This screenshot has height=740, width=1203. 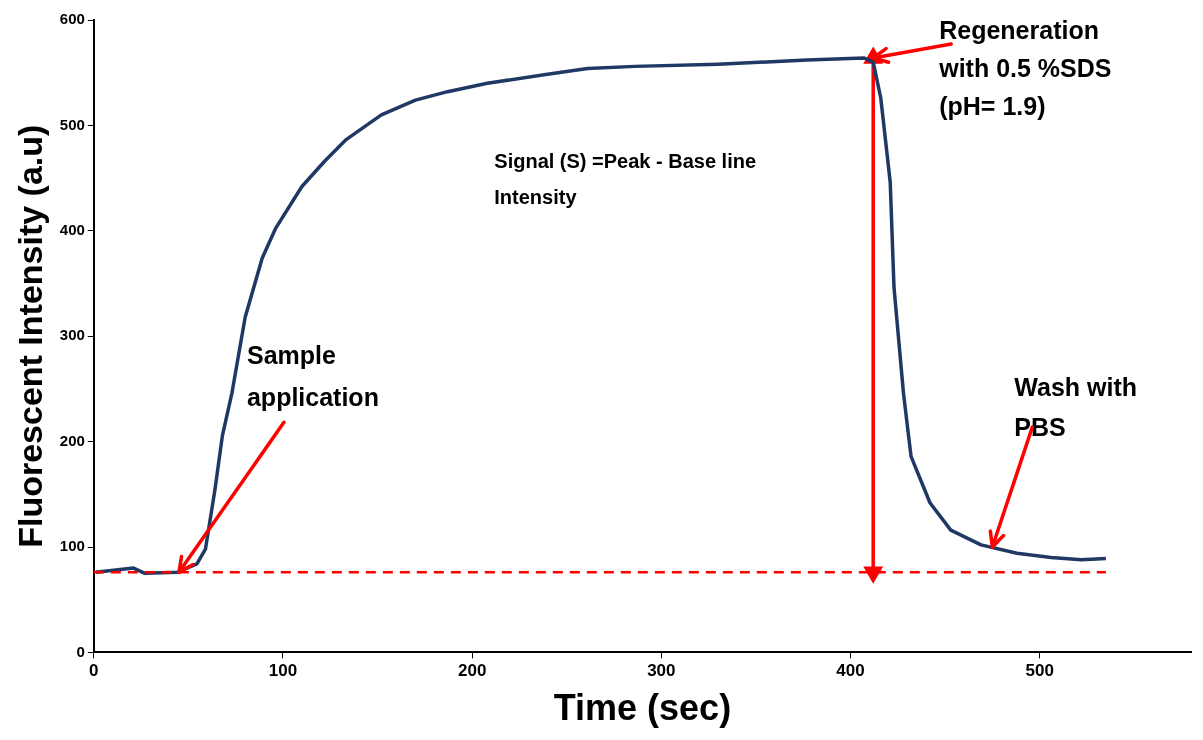 What do you see at coordinates (642, 708) in the screenshot?
I see `x-axis-title: Time (sec)` at bounding box center [642, 708].